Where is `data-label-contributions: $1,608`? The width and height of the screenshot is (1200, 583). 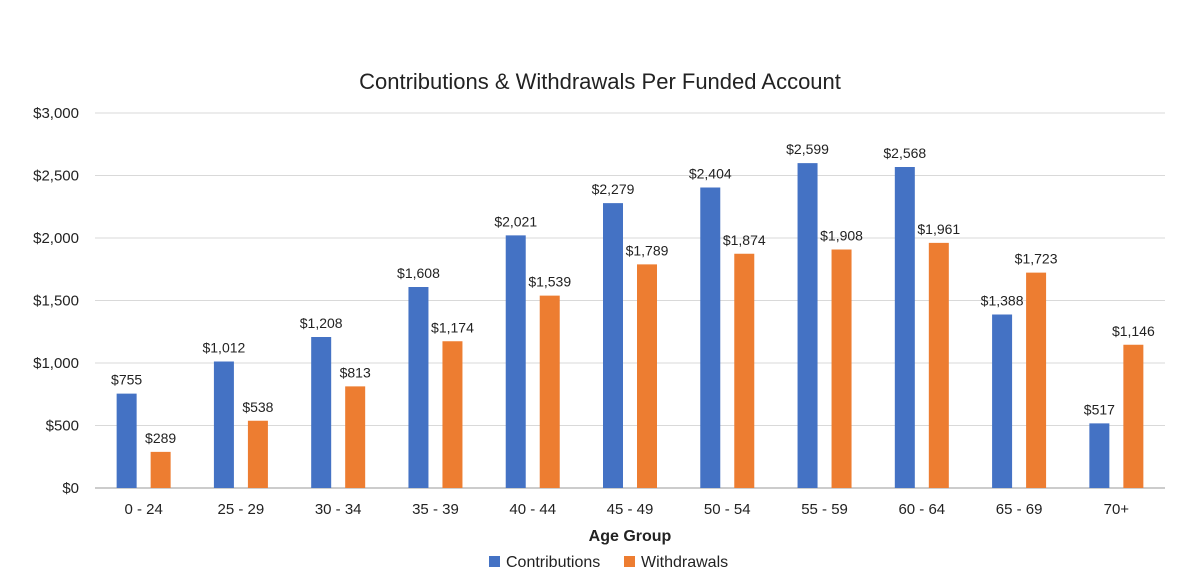
data-label-contributions: $1,608 is located at coordinates (418, 273).